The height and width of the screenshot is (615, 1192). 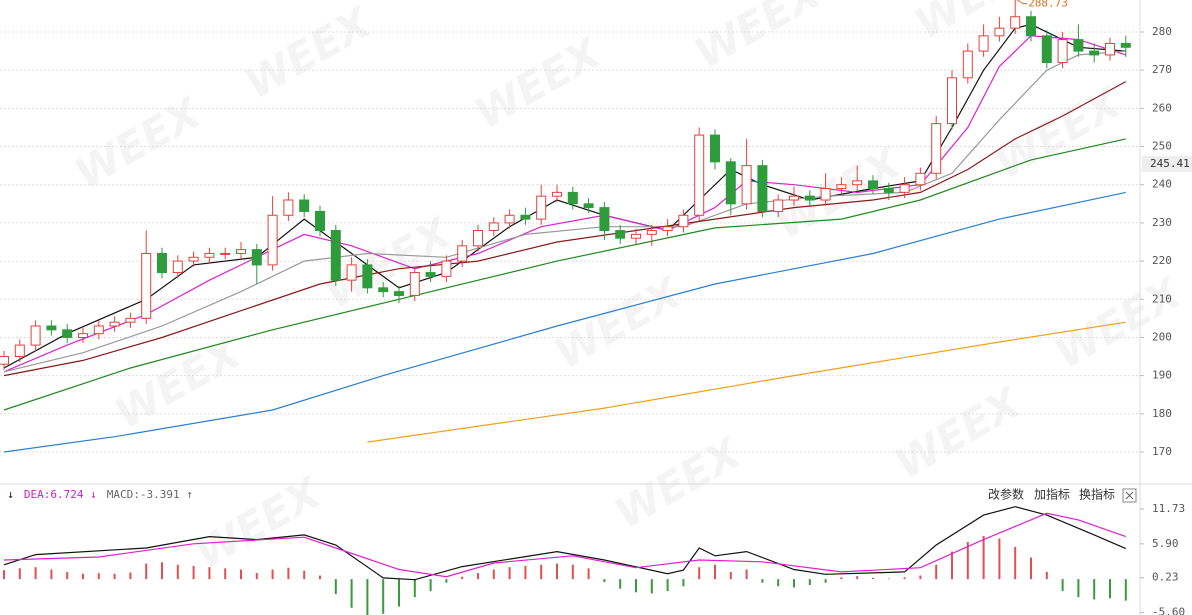 I want to click on ma-line, so click(x=564, y=545).